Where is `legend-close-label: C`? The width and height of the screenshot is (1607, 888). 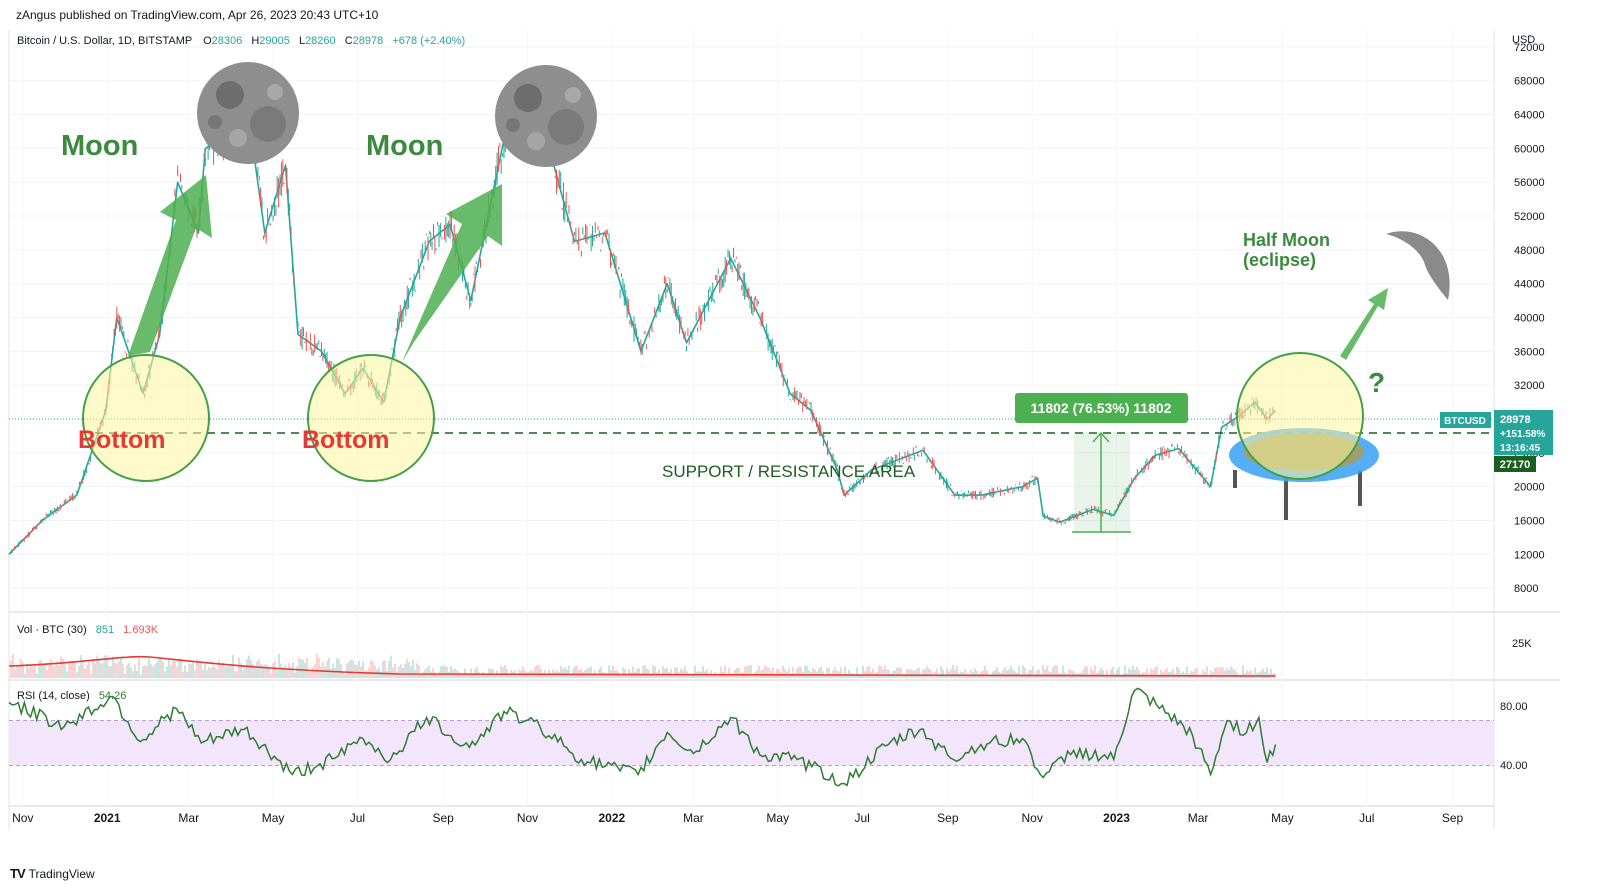 legend-close-label: C is located at coordinates (349, 41).